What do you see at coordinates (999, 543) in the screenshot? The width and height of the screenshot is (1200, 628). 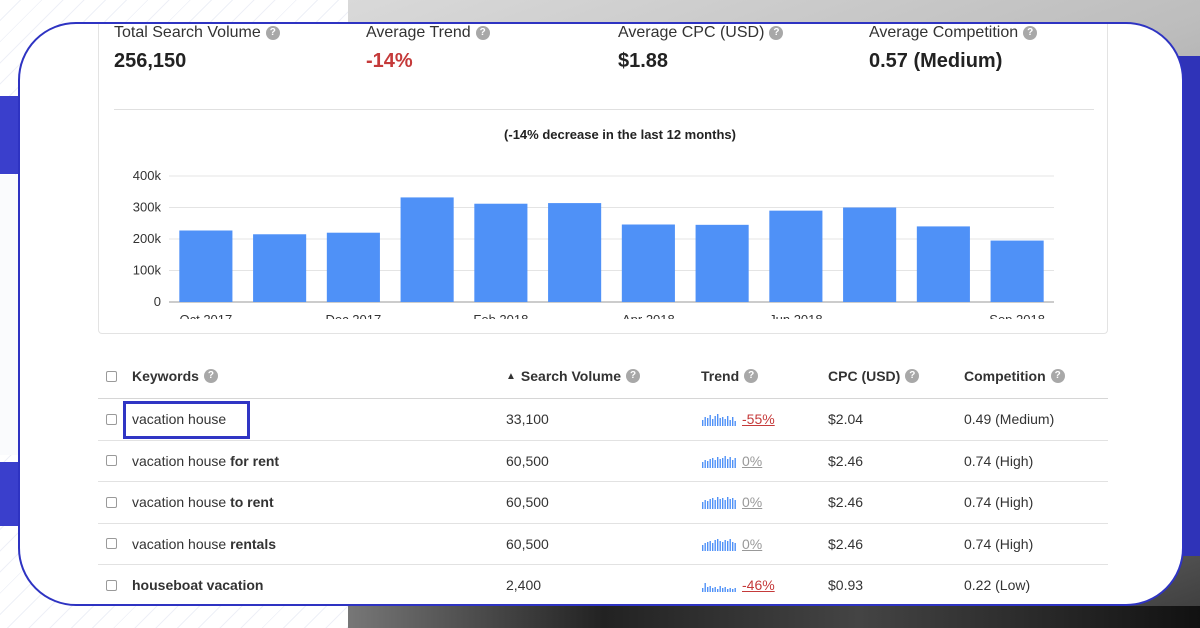 I see `competition-cell: 0.74 (High)` at bounding box center [999, 543].